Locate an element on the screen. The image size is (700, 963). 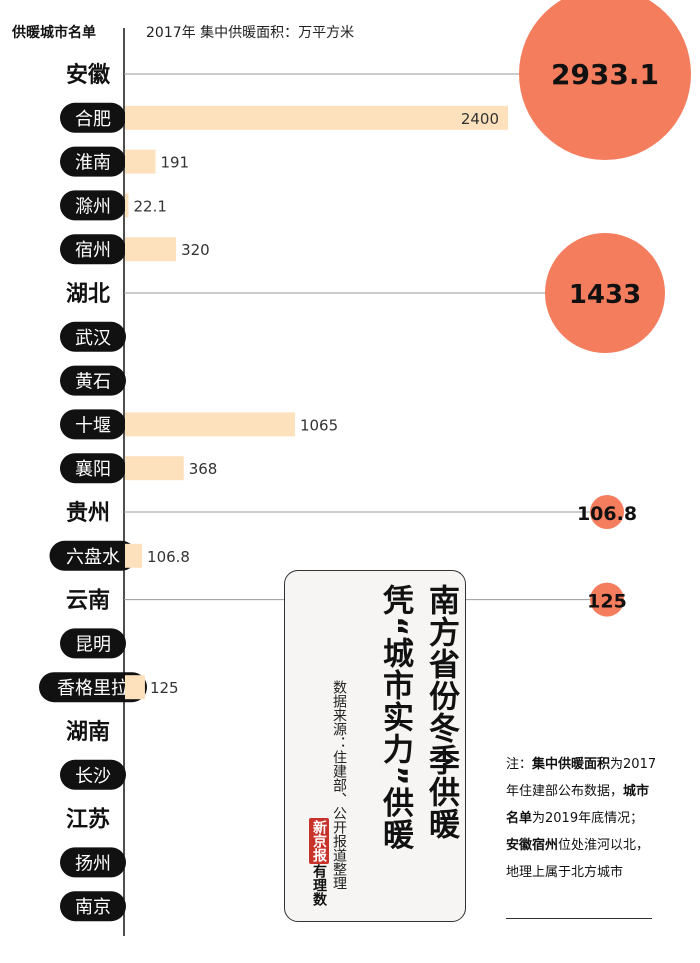
city-label: 滁州 is located at coordinates (93, 206).